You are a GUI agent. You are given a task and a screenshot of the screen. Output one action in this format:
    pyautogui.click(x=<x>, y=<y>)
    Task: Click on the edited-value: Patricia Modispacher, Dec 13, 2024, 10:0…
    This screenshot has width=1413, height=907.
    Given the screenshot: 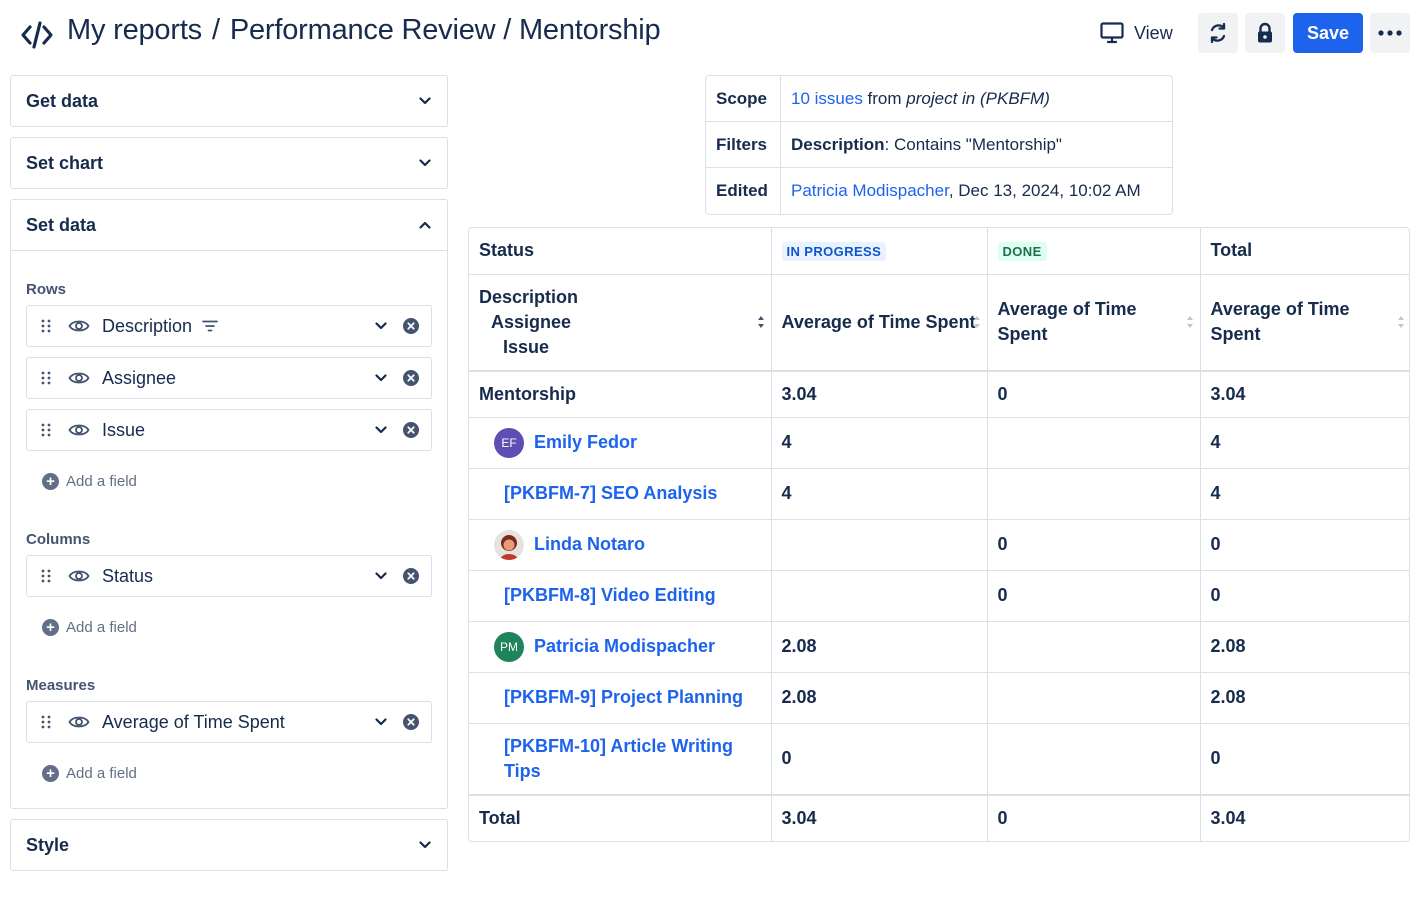 What is the action you would take?
    pyautogui.click(x=961, y=191)
    